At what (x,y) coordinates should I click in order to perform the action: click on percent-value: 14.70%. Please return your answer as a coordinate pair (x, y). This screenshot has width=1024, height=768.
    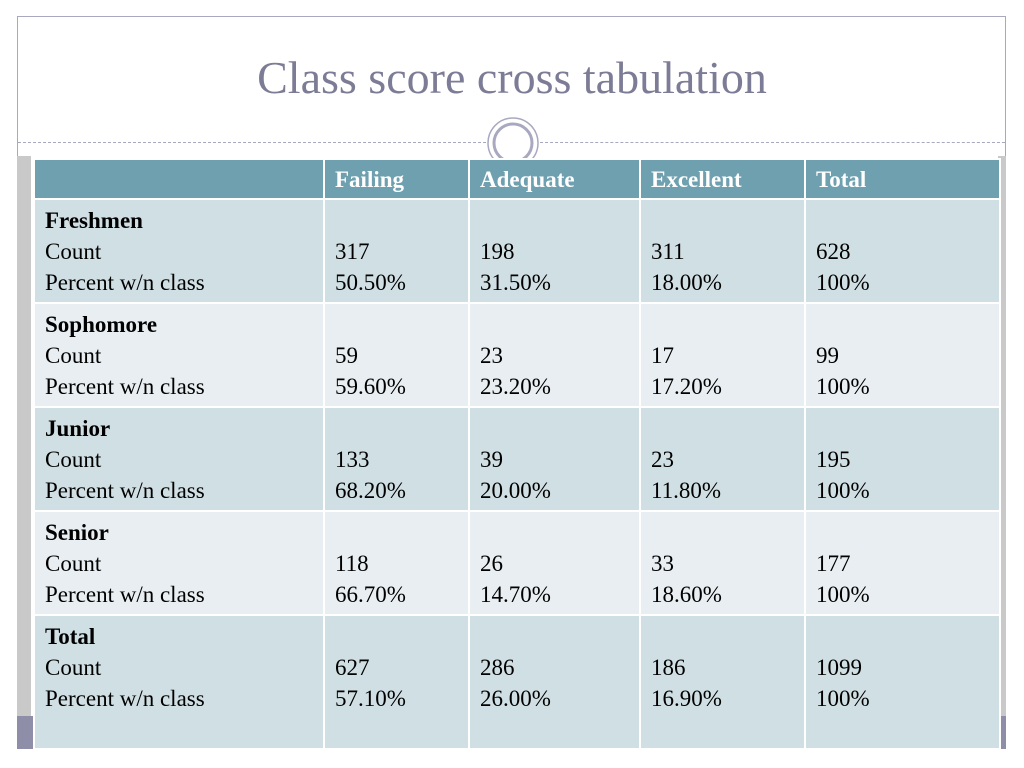
    Looking at the image, I should click on (515, 594).